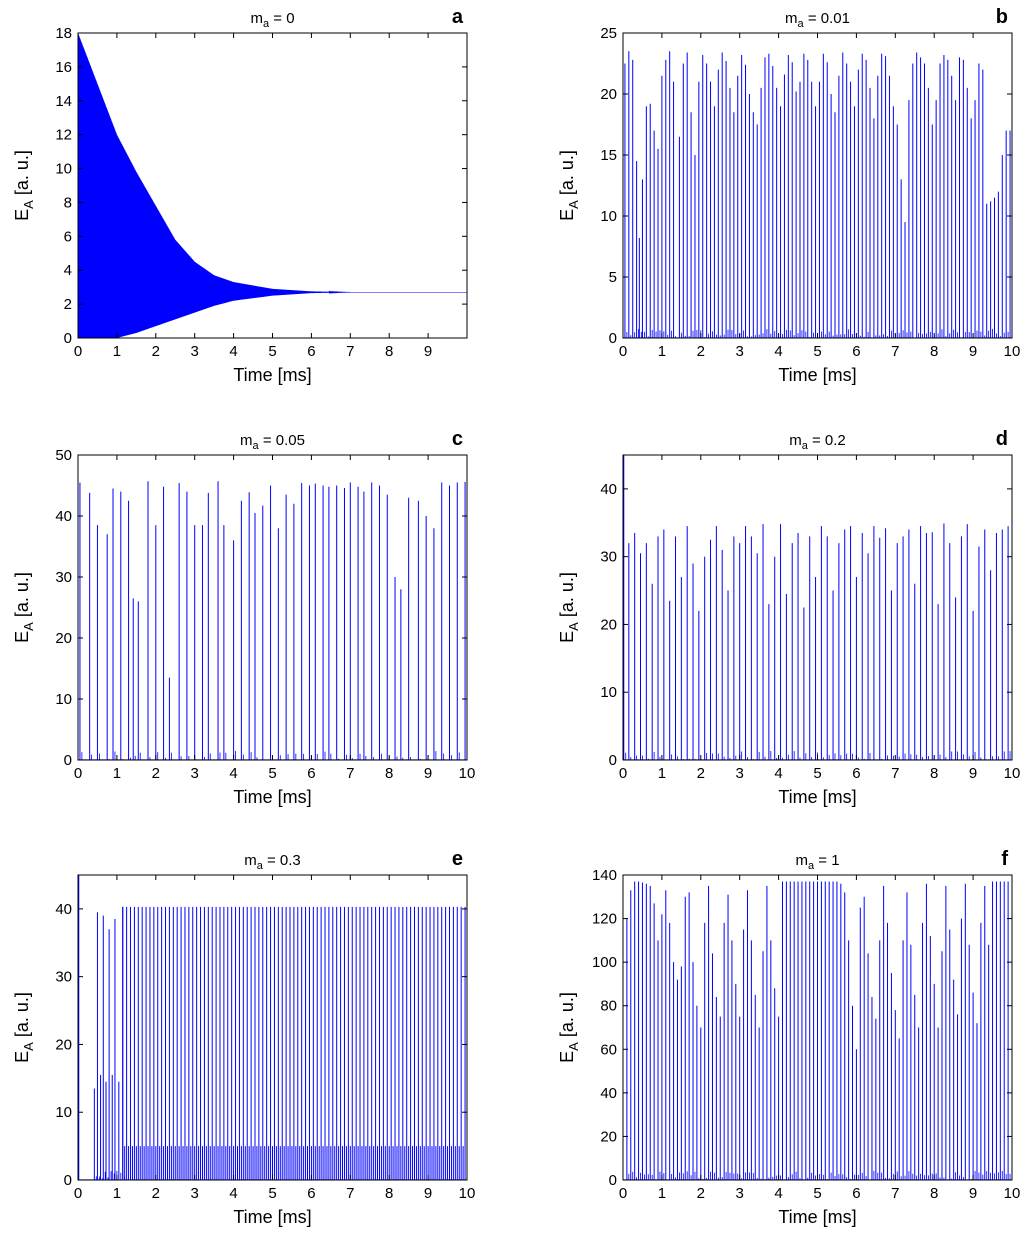  I want to click on y-tick-label: 18, so click(63, 33).